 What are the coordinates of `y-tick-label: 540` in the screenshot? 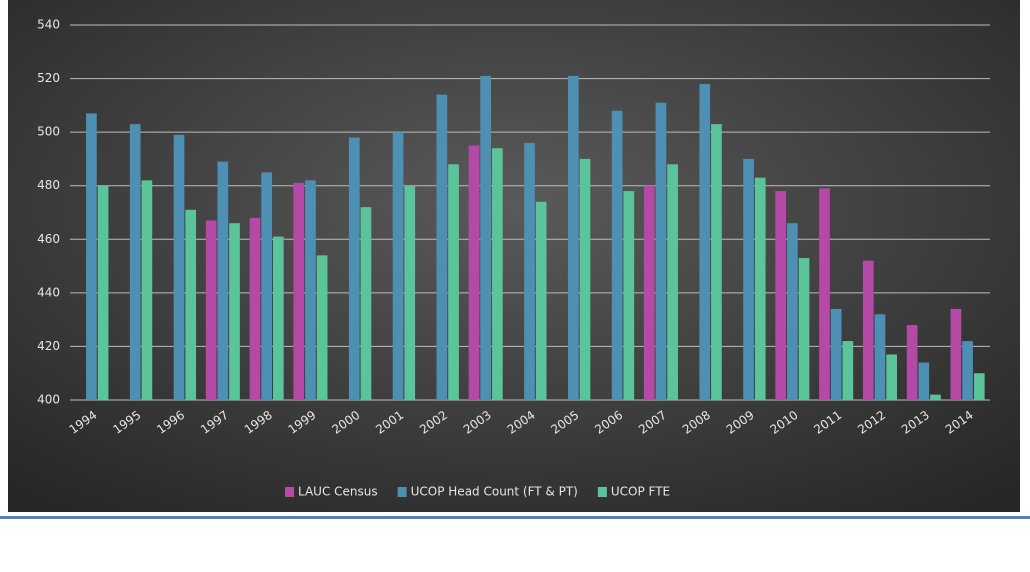 It's located at (48, 25).